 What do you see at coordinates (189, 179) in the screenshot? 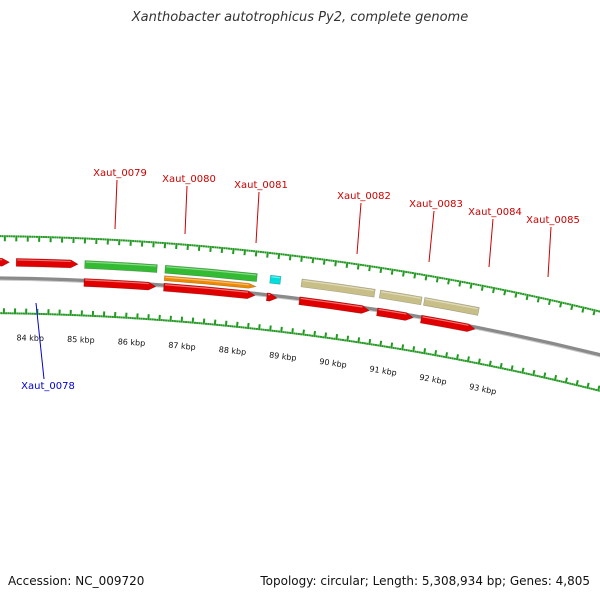
I see `gene-label: Xaut_0080` at bounding box center [189, 179].